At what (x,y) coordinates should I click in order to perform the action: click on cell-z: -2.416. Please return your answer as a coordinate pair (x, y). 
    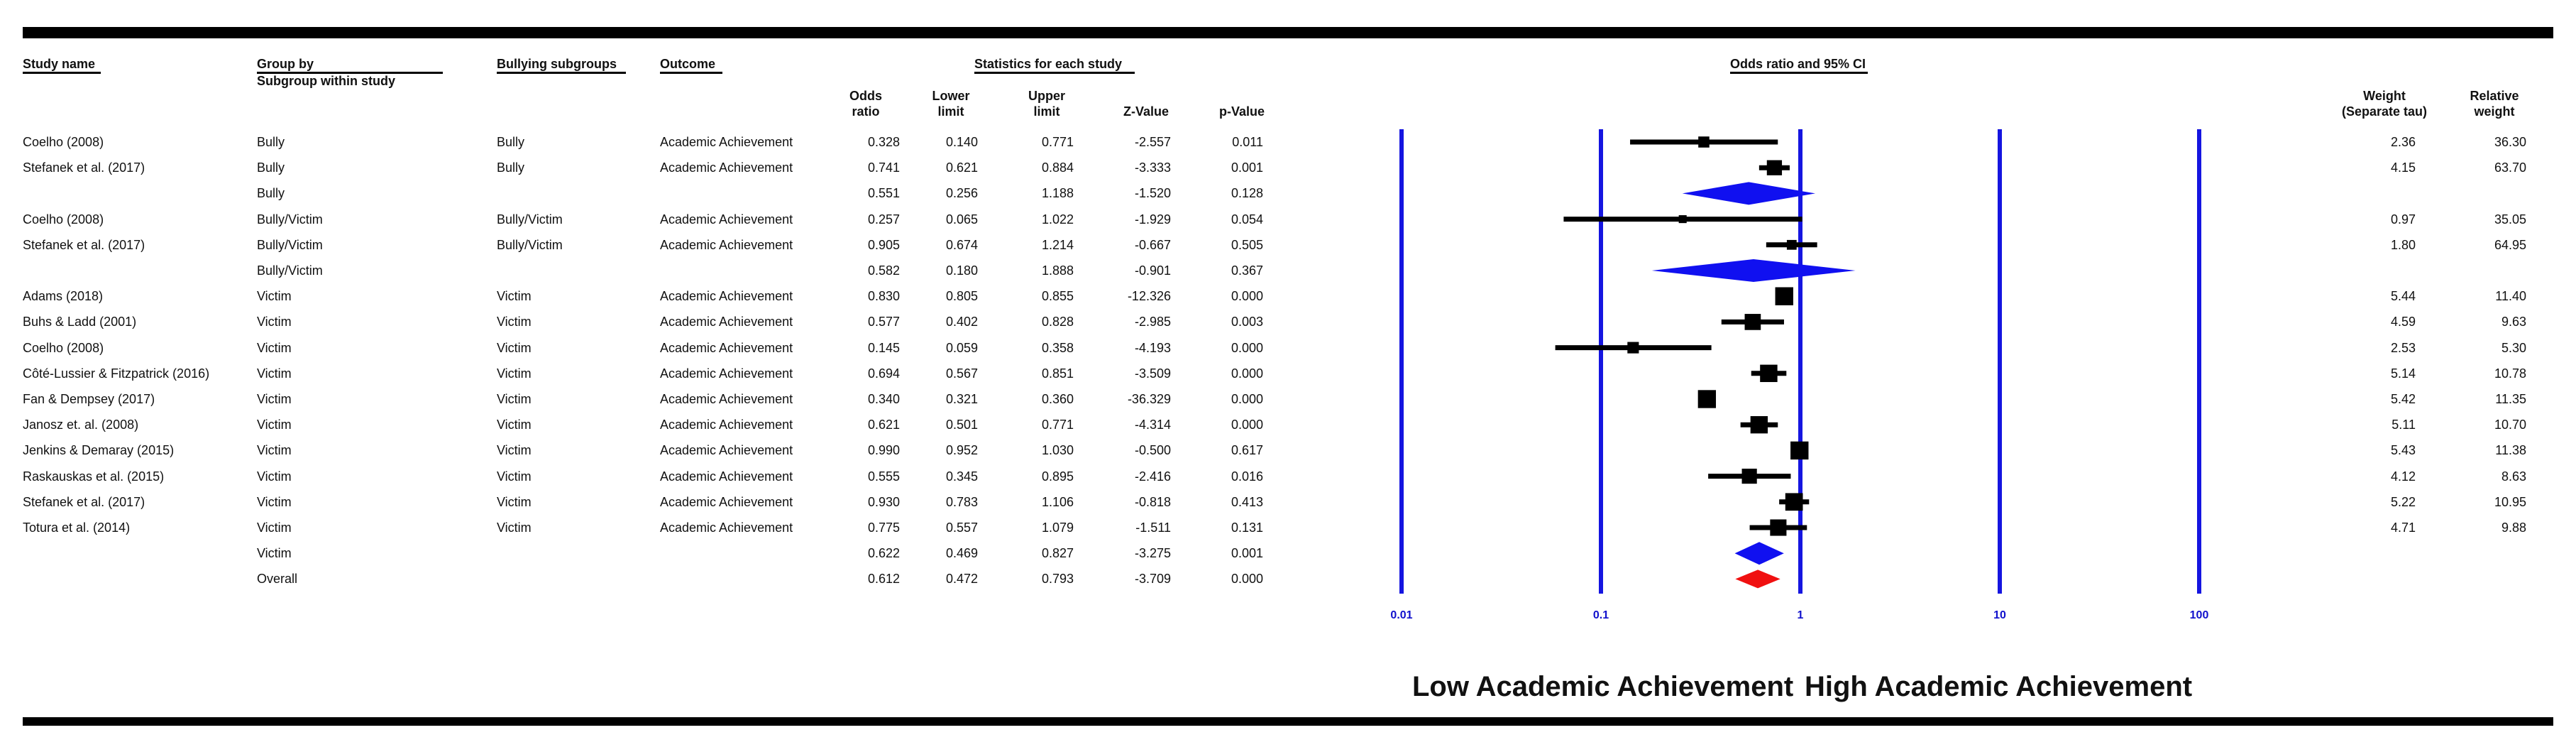
    Looking at the image, I should click on (1152, 476).